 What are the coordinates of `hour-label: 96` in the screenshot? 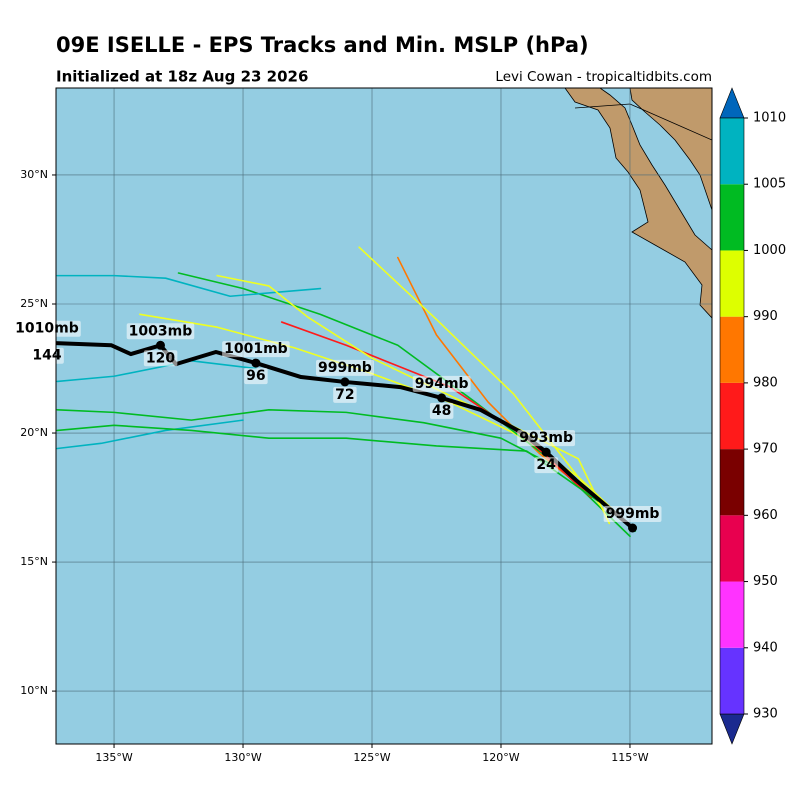 It's located at (255, 376).